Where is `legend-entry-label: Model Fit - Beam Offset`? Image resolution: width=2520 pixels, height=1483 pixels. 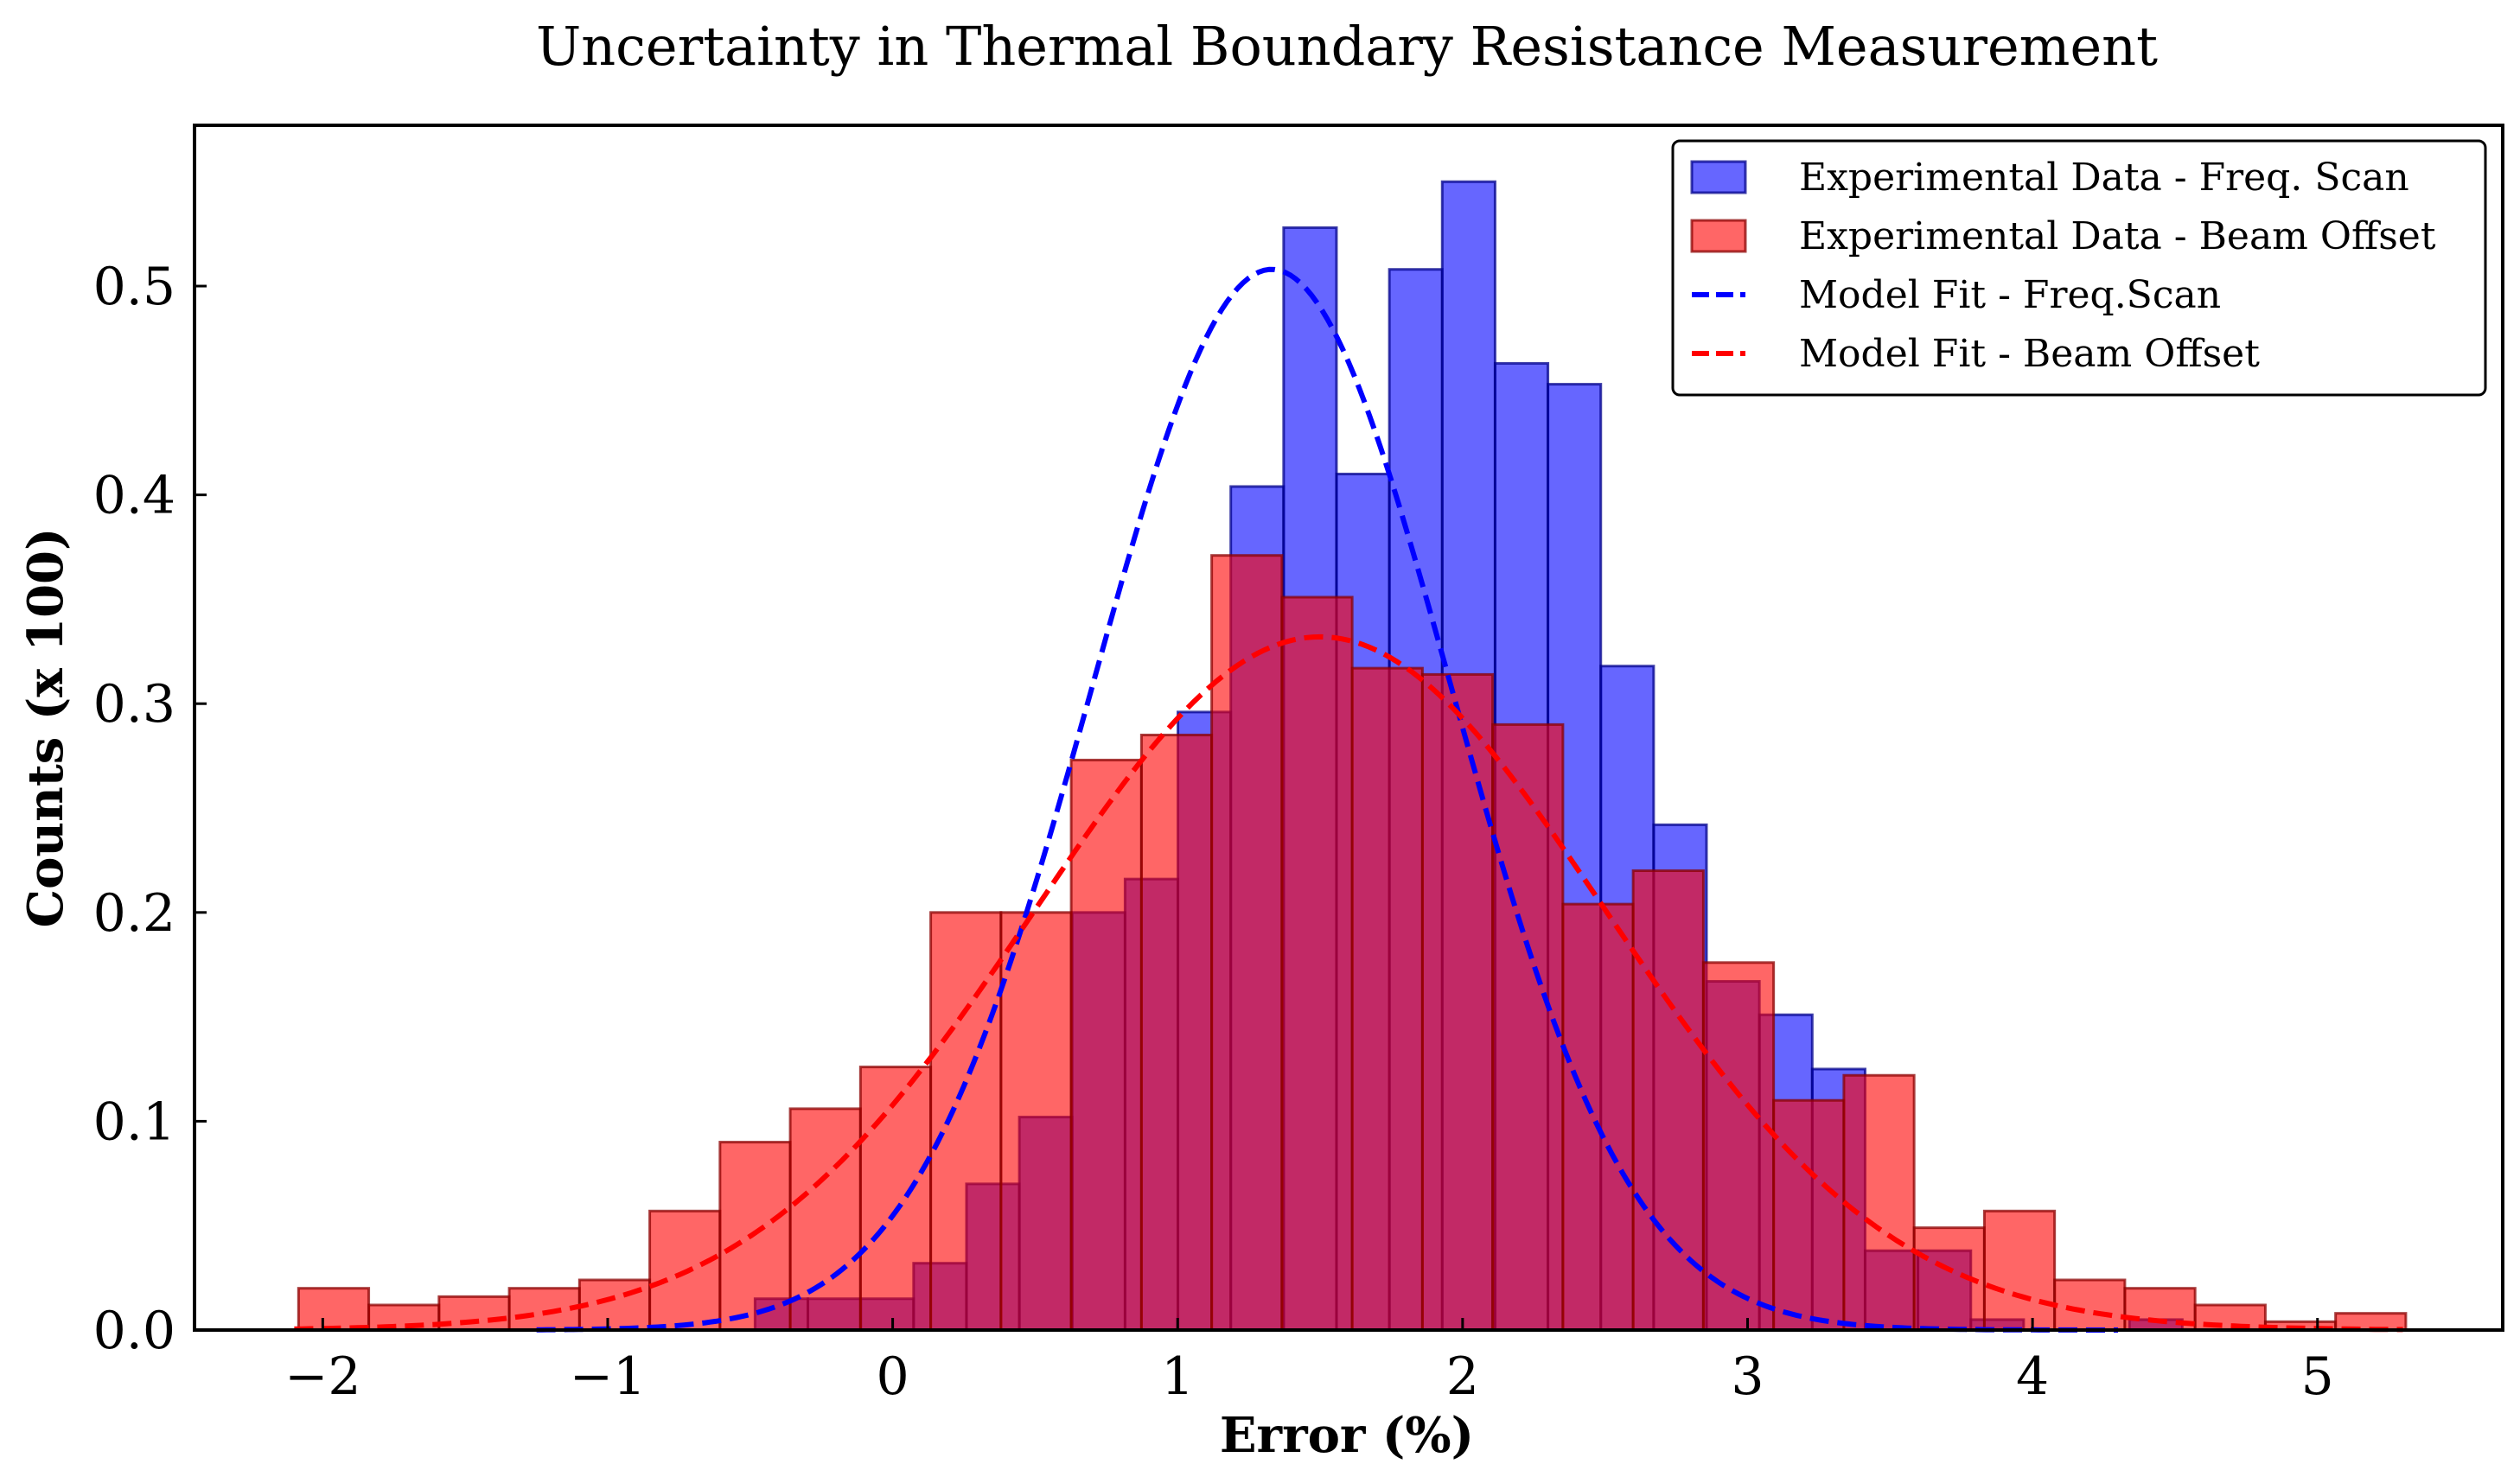 legend-entry-label: Model Fit - Beam Offset is located at coordinates (2029, 354).